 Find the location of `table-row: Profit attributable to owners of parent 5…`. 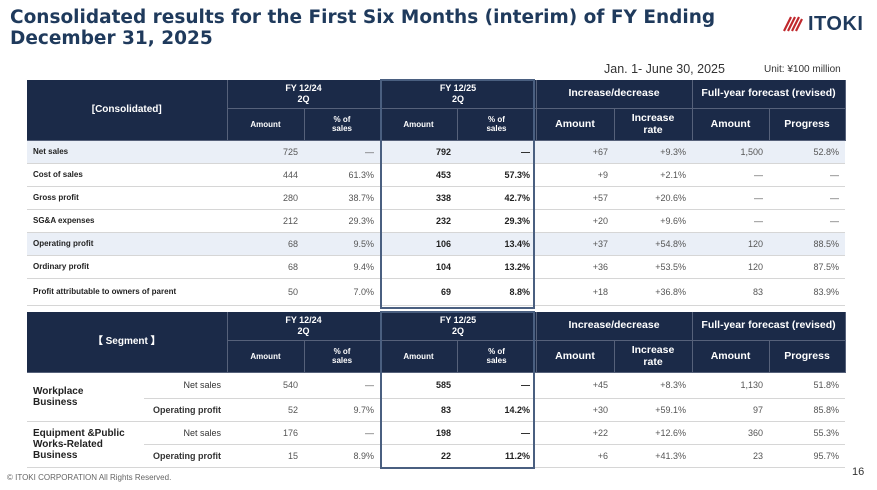

table-row: Profit attributable to owners of parent 5… is located at coordinates (436, 292).